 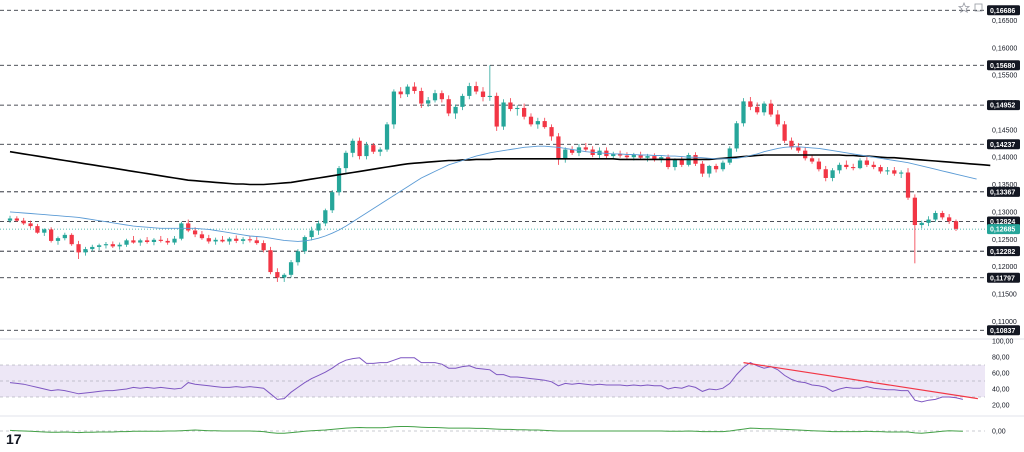 I want to click on rsi-trendline, so click(x=860, y=381).